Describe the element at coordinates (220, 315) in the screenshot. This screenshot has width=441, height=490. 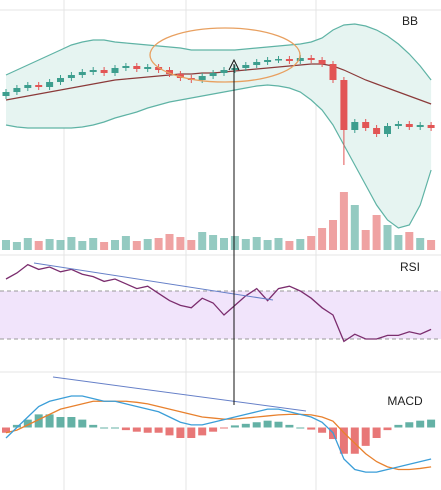
I see `rsi-band` at that location.